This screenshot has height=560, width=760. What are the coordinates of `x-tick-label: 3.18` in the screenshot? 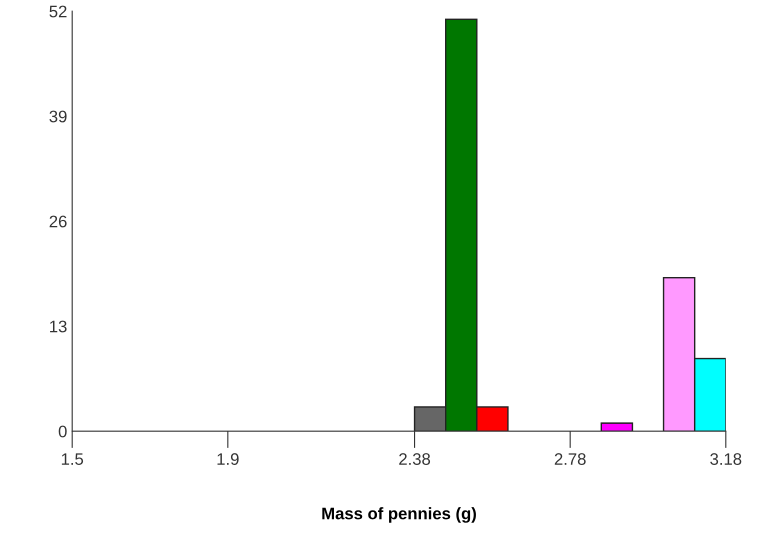 It's located at (726, 459).